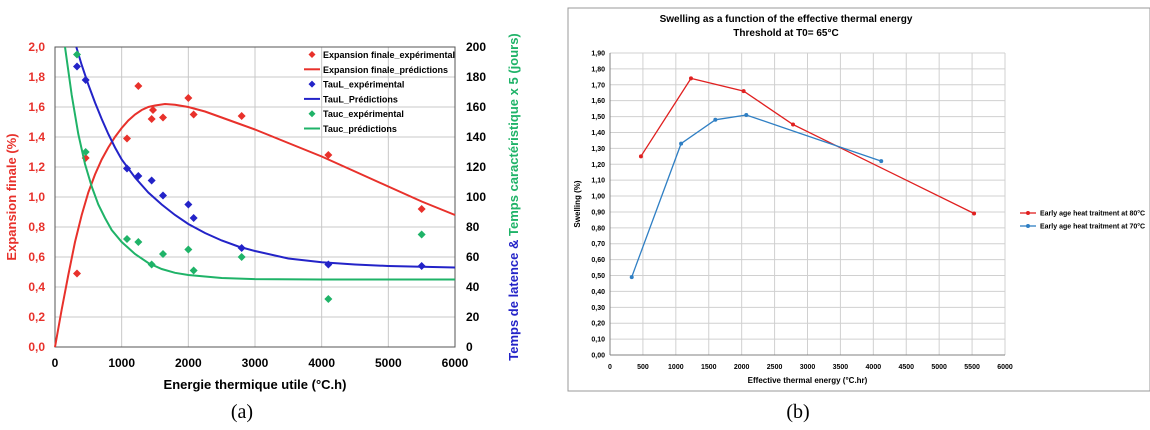 The image size is (1150, 430). What do you see at coordinates (476, 107) in the screenshot?
I see `y-right-tick-label: 160` at bounding box center [476, 107].